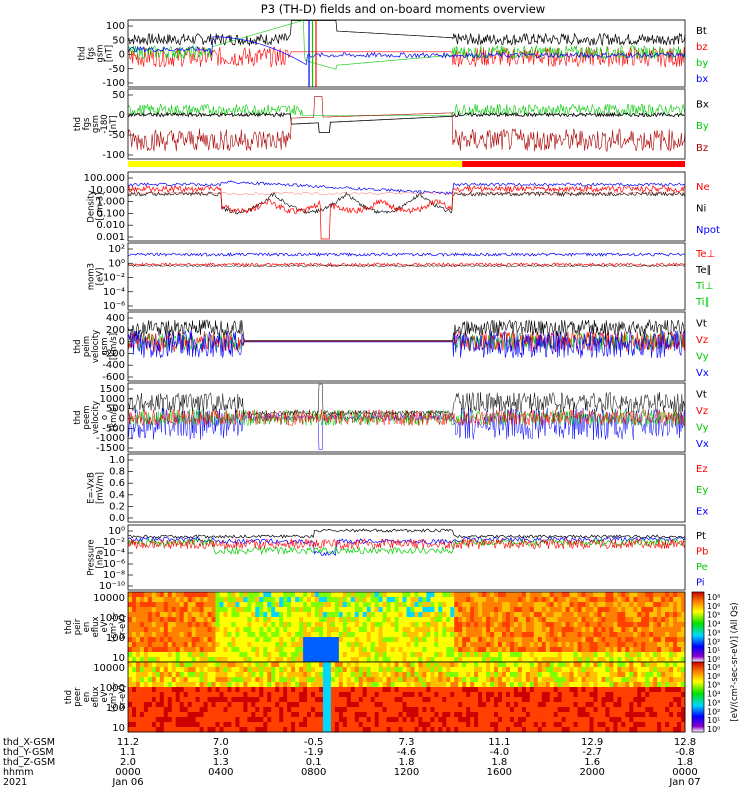  What do you see at coordinates (92, 53) in the screenshot?
I see `ylabel-line: fgs` at bounding box center [92, 53].